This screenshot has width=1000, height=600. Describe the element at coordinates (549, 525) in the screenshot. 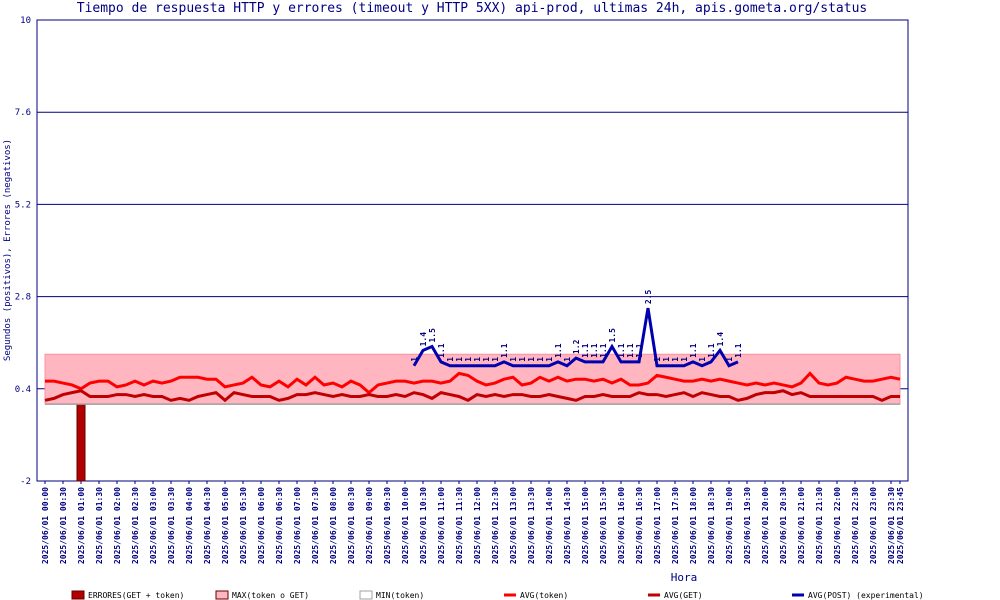

I see `x-tick-label: 2025/06/01 14:00` at that location.